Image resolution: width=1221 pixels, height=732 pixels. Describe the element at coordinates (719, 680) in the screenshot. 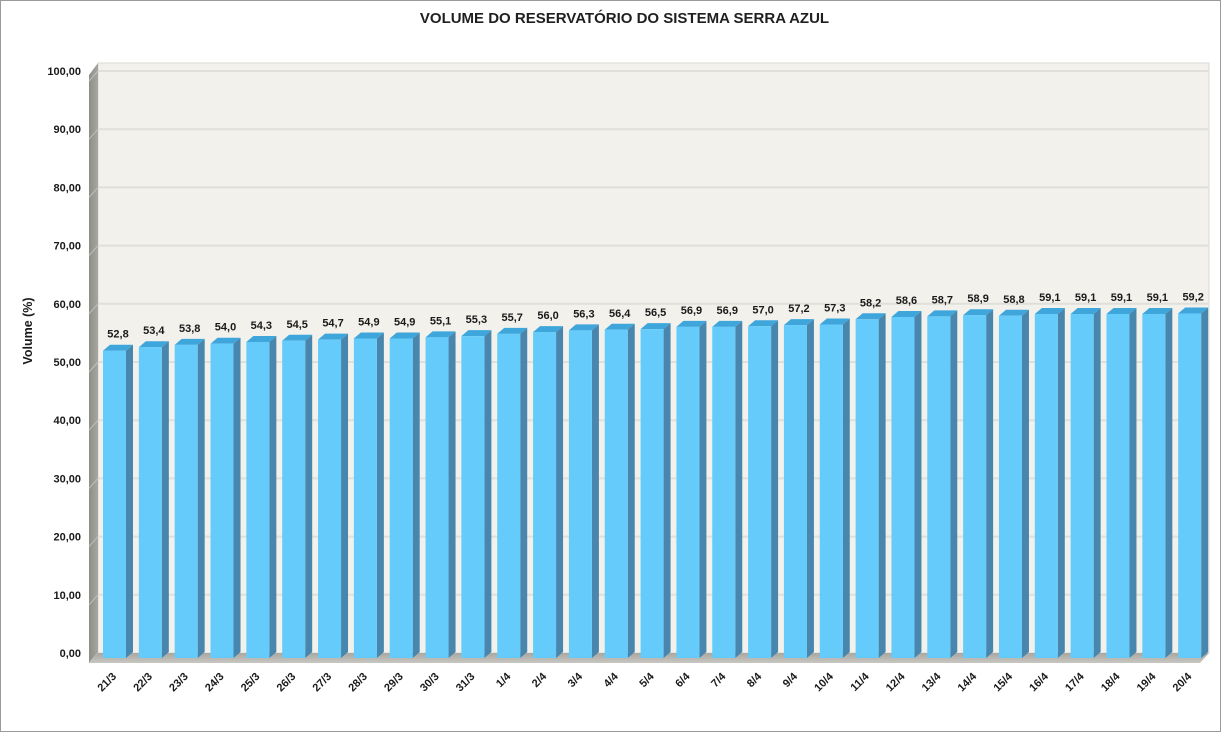

I see `x-tick-label: 7/4` at that location.